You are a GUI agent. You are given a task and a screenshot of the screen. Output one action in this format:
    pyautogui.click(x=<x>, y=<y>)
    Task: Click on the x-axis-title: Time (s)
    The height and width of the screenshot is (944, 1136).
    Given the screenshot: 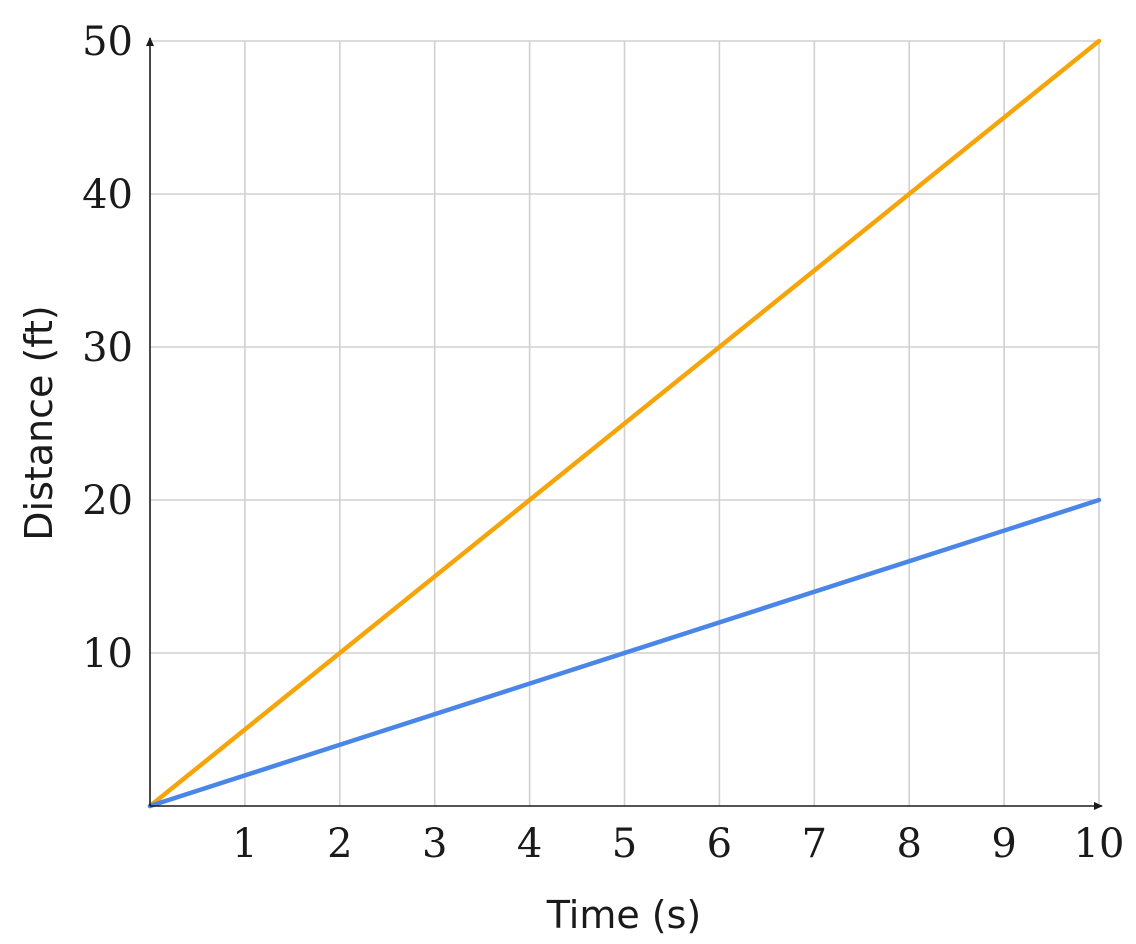 What is the action you would take?
    pyautogui.click(x=624, y=915)
    